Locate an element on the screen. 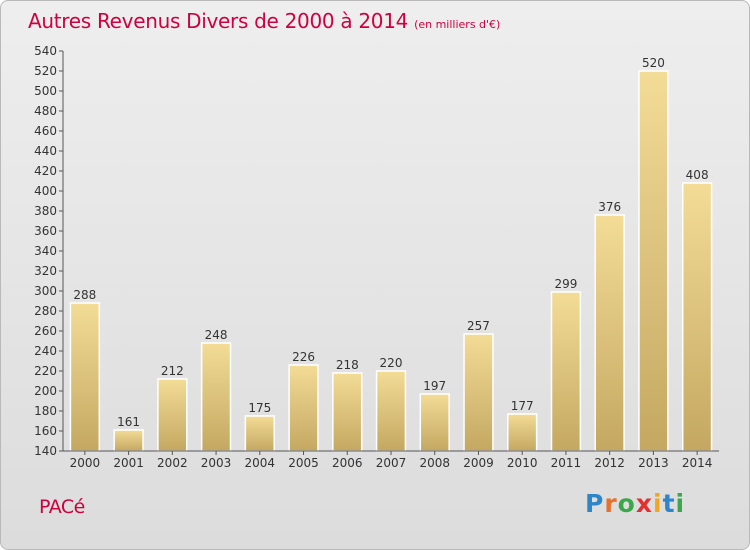  x-tick-label: 2003 is located at coordinates (216, 463).